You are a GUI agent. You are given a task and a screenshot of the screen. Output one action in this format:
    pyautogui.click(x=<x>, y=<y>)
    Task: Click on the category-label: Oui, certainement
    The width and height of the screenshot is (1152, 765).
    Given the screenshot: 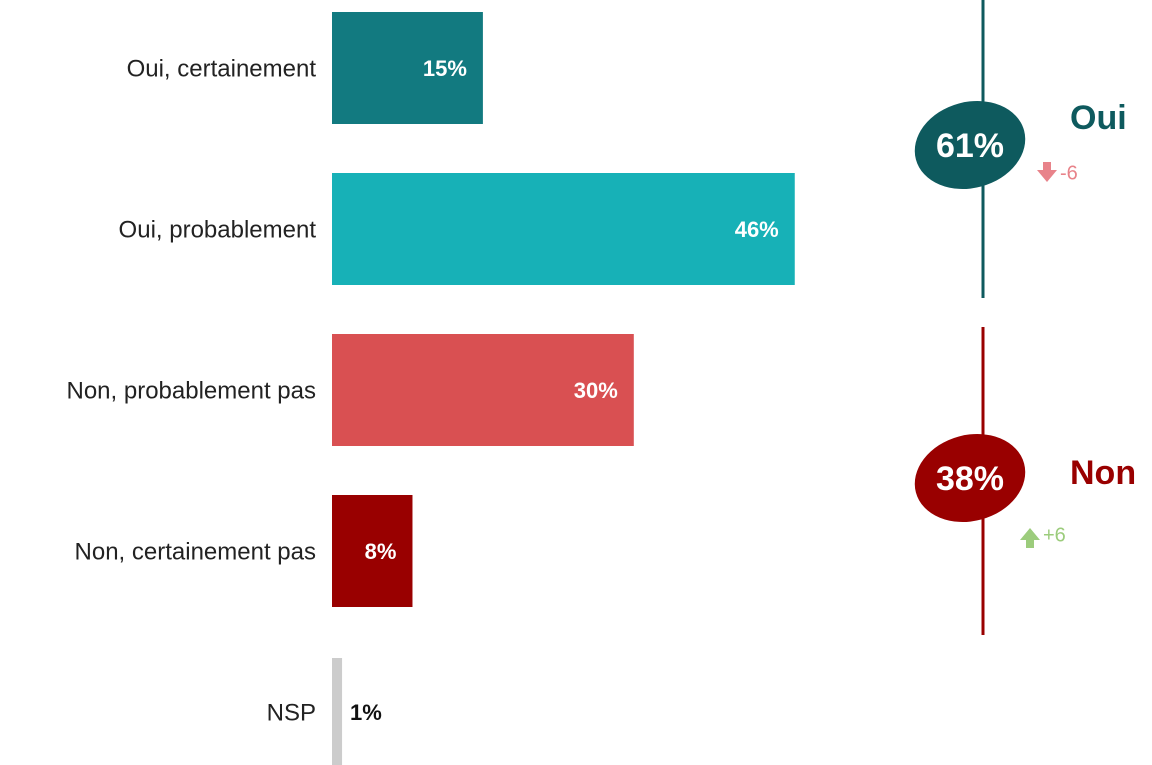 What is the action you would take?
    pyautogui.click(x=222, y=68)
    